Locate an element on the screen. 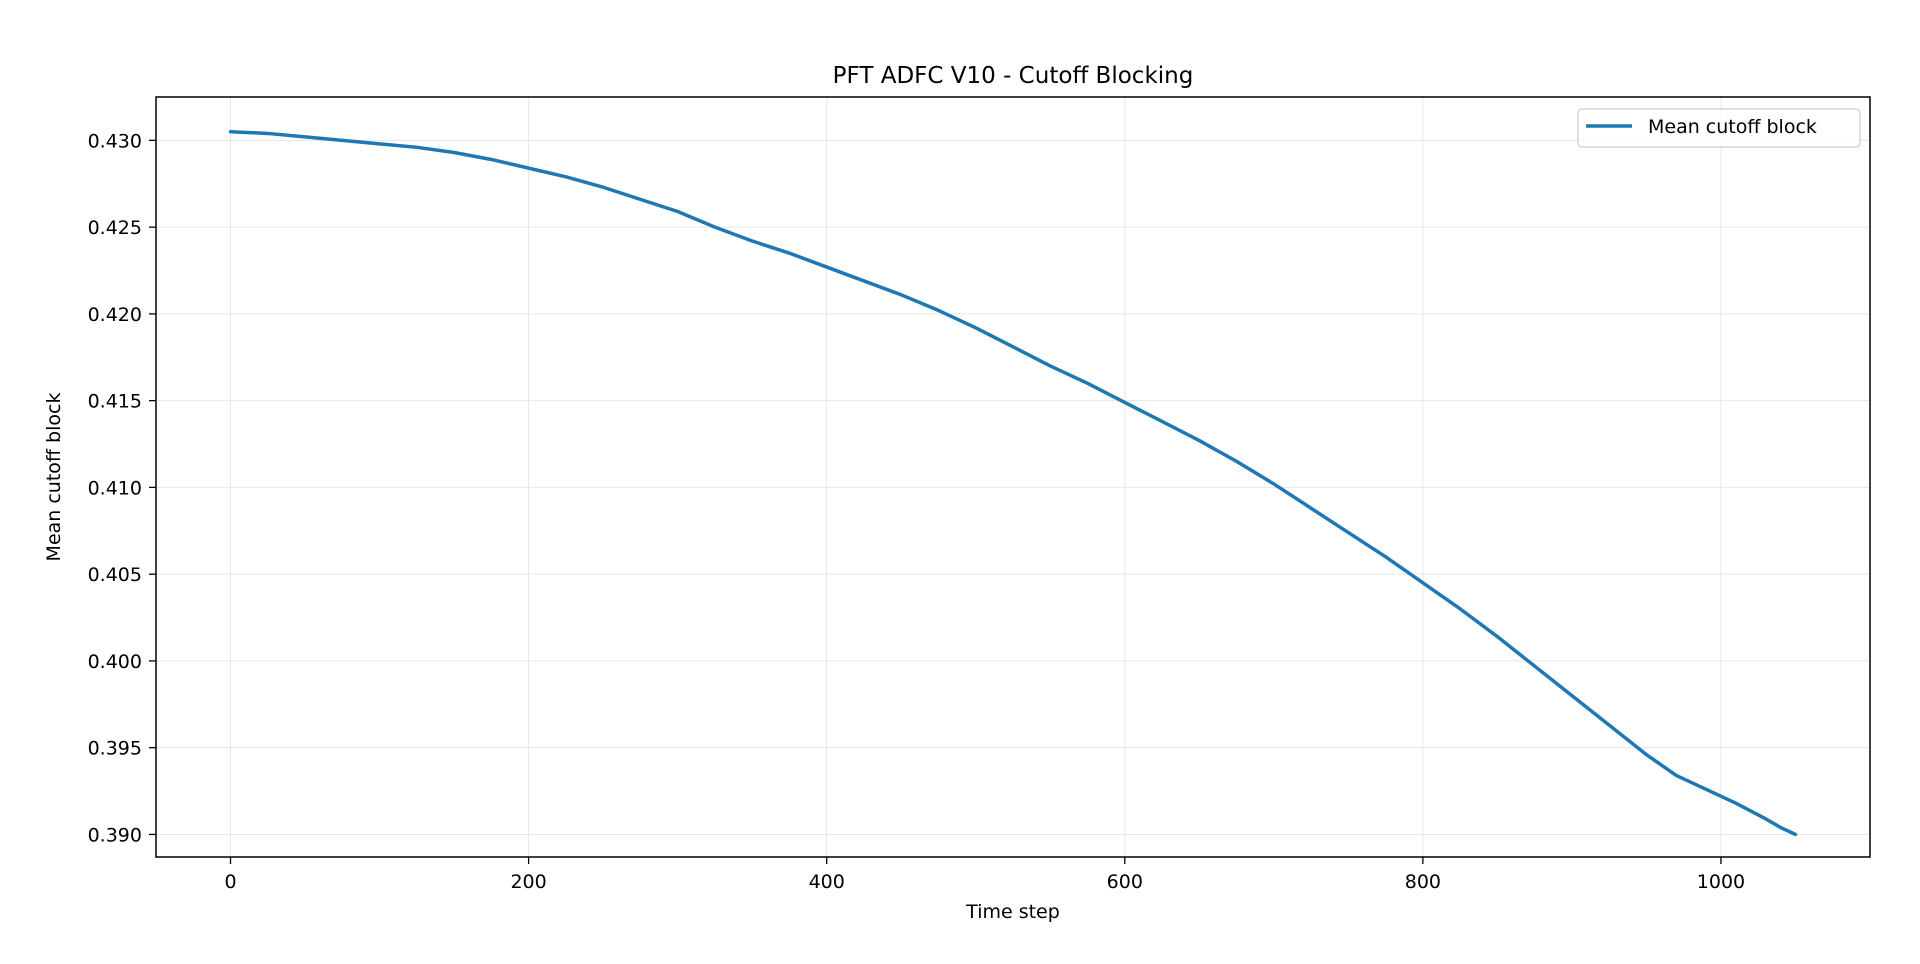 The width and height of the screenshot is (1920, 964). y-tick-label: 0.430 is located at coordinates (115, 141).